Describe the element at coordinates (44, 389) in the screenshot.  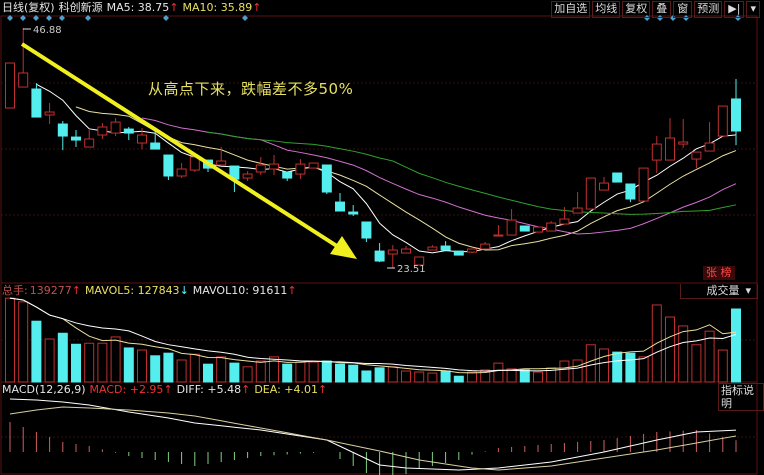
I see `macd-name: MACD(12,26,9)` at that location.